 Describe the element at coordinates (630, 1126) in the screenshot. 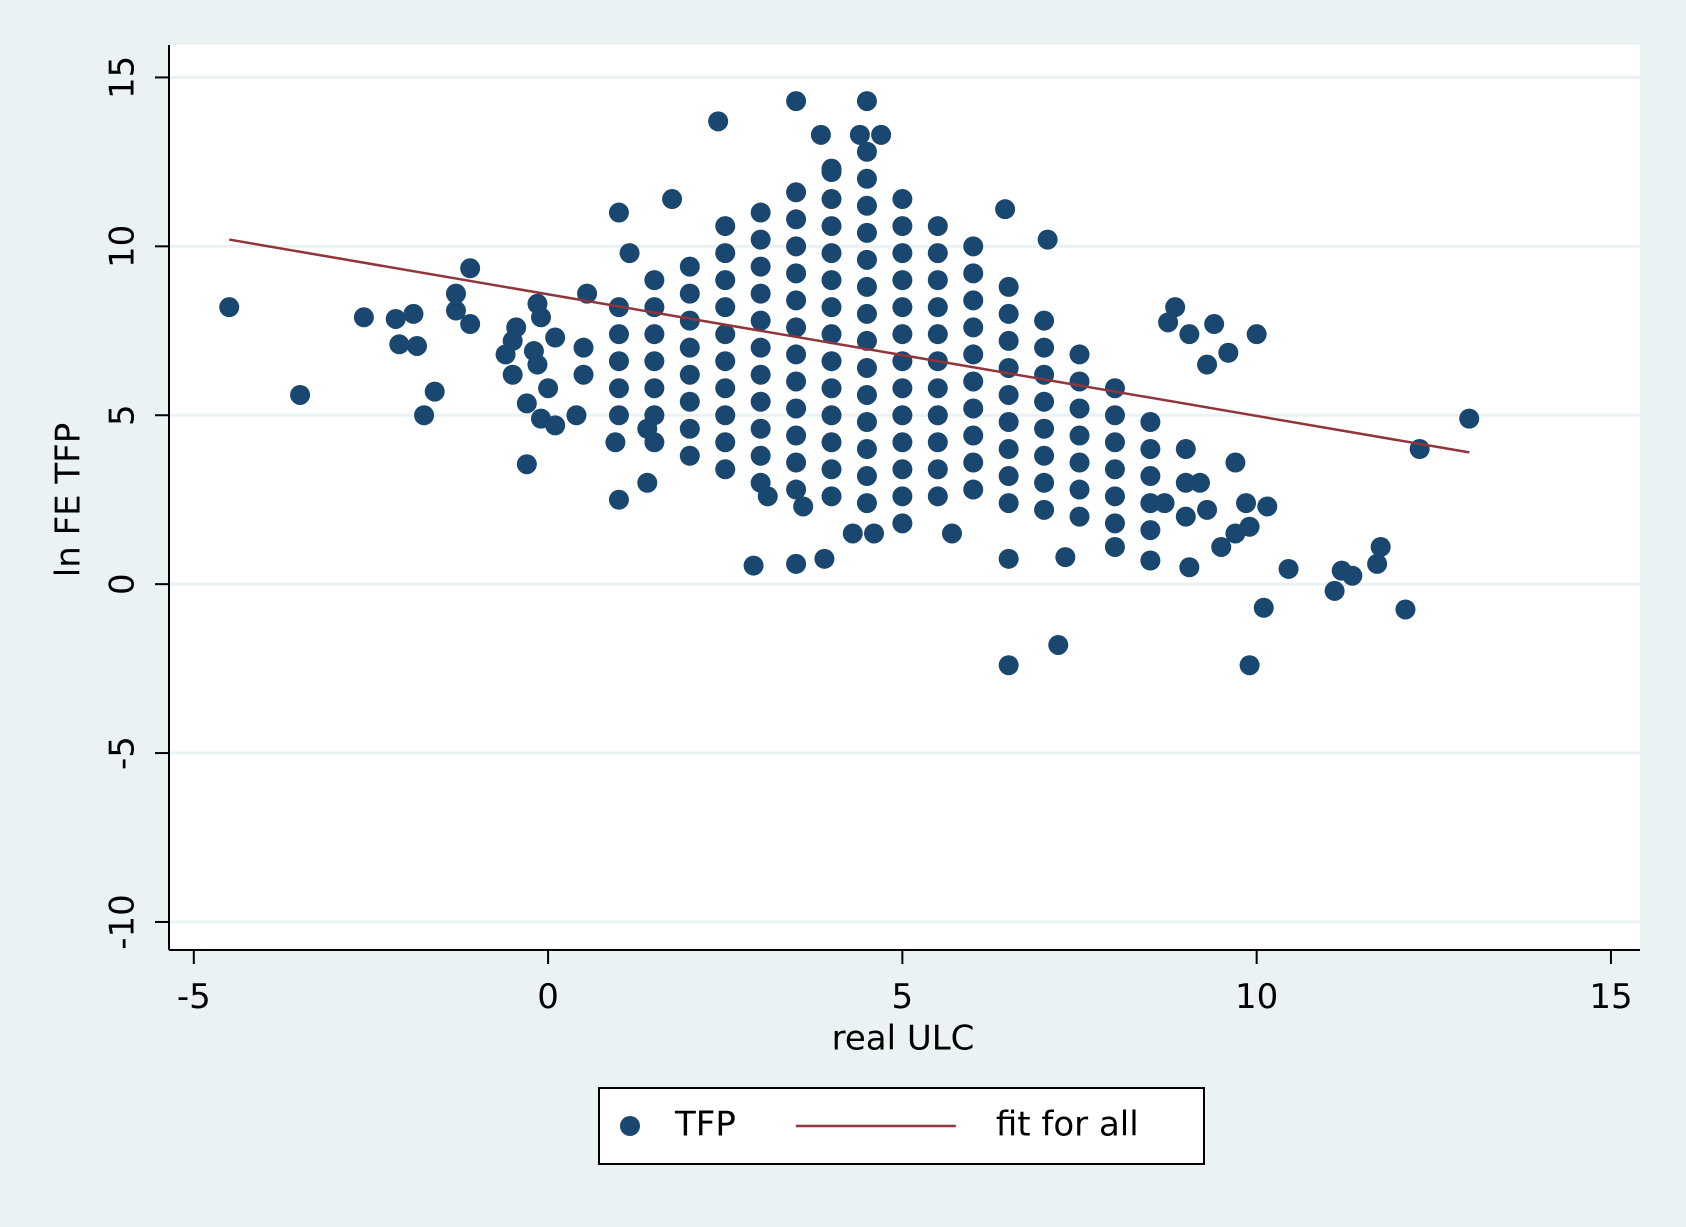

I see `legend-marker` at that location.